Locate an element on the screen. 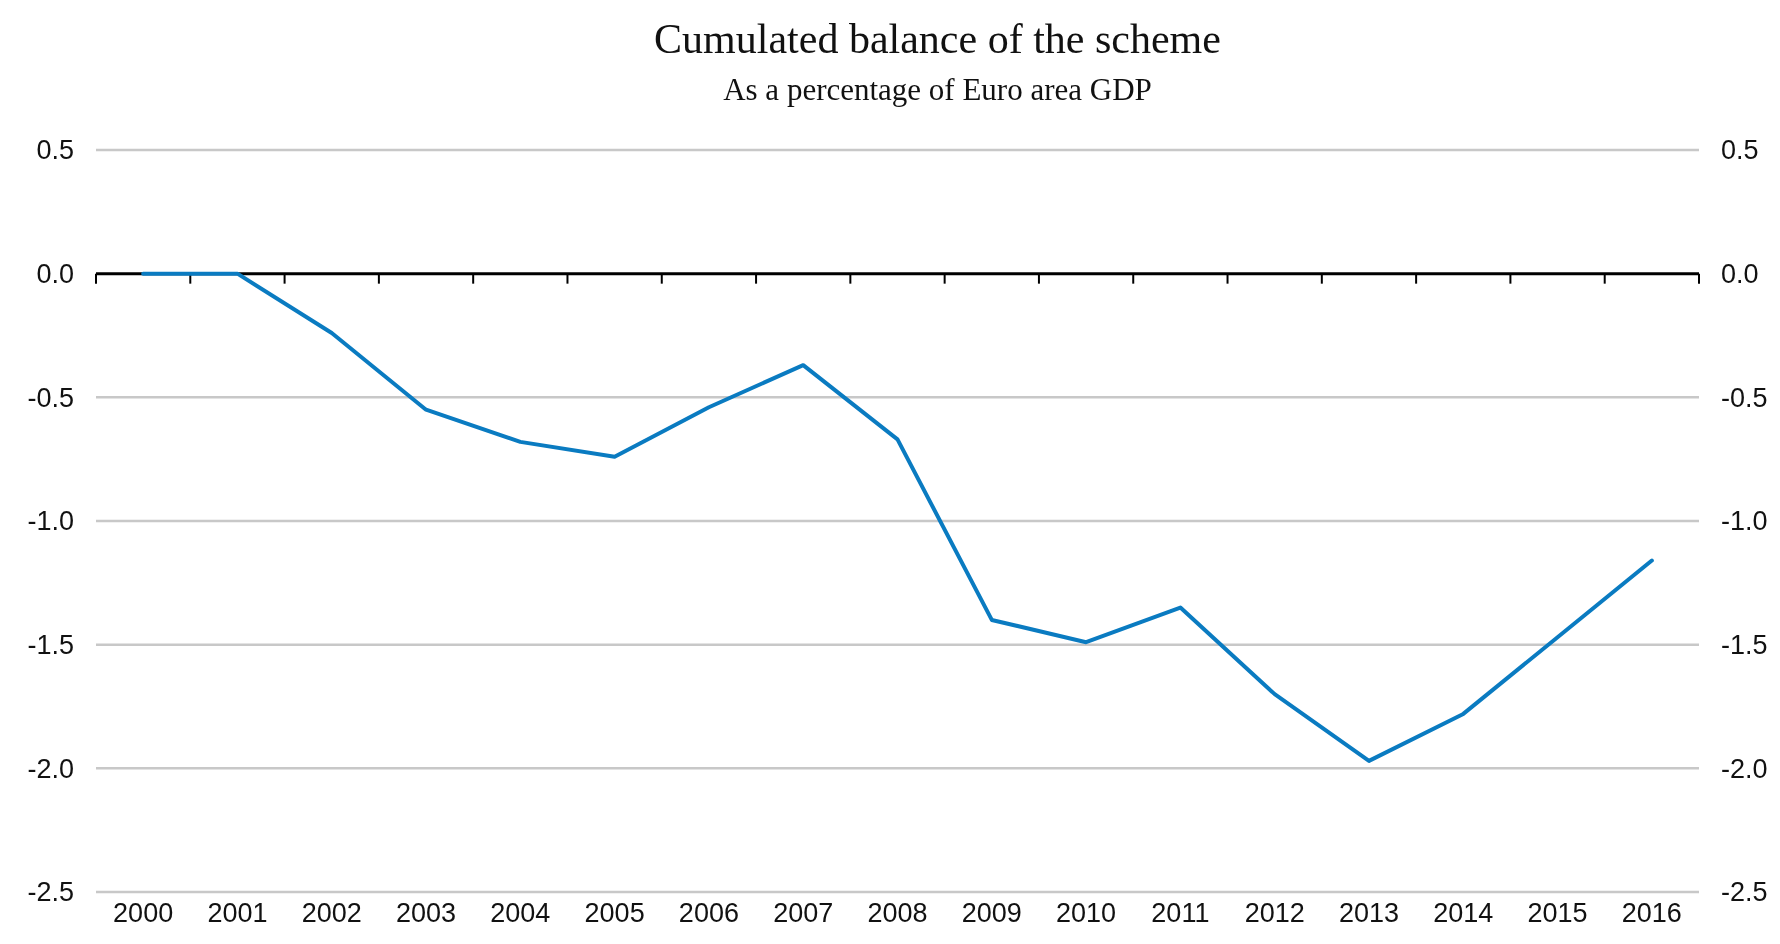 The height and width of the screenshot is (944, 1780). x-tick-label: 2013 is located at coordinates (1369, 913).